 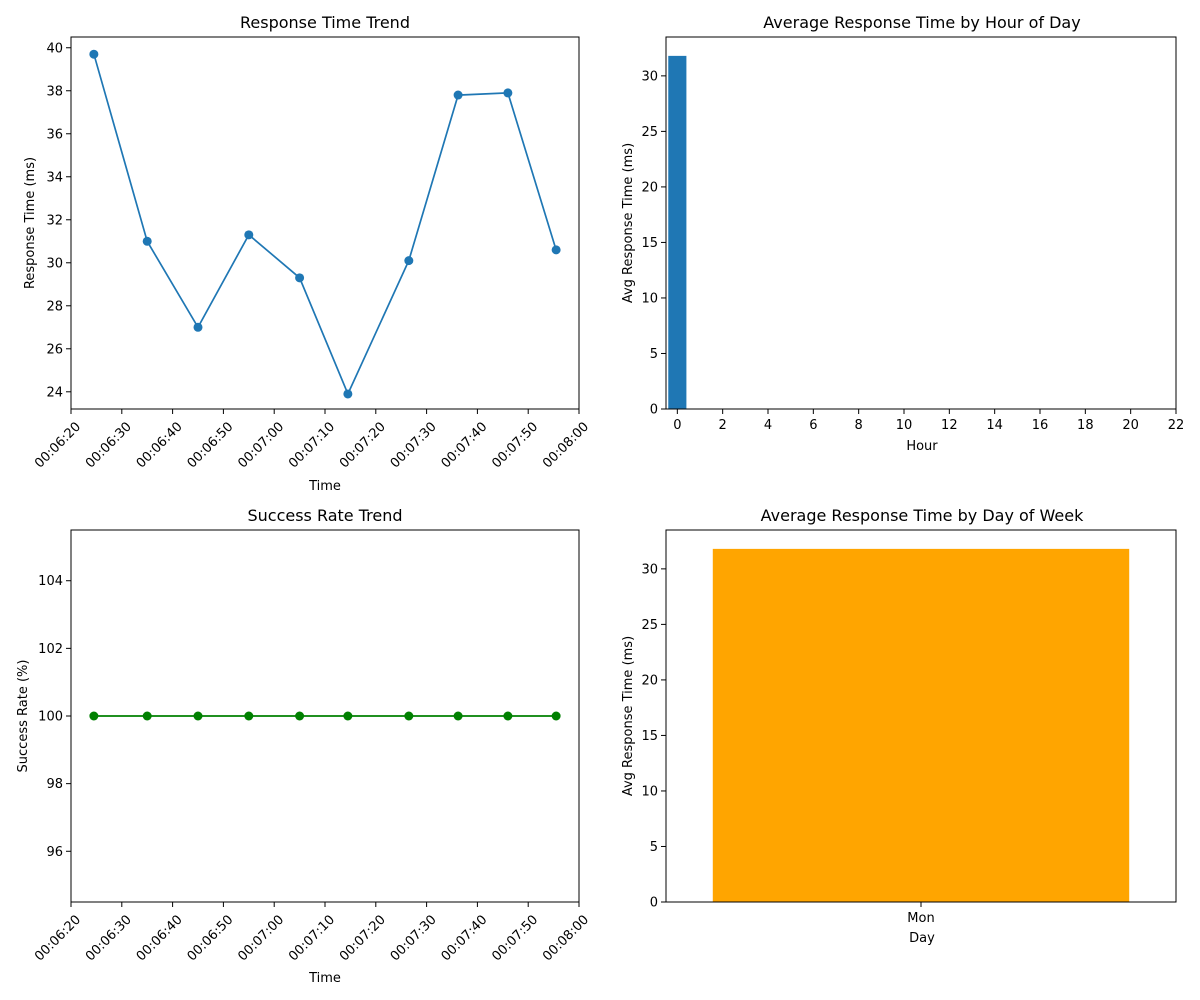 I want to click on y-tick-label: 38, so click(x=54, y=91).